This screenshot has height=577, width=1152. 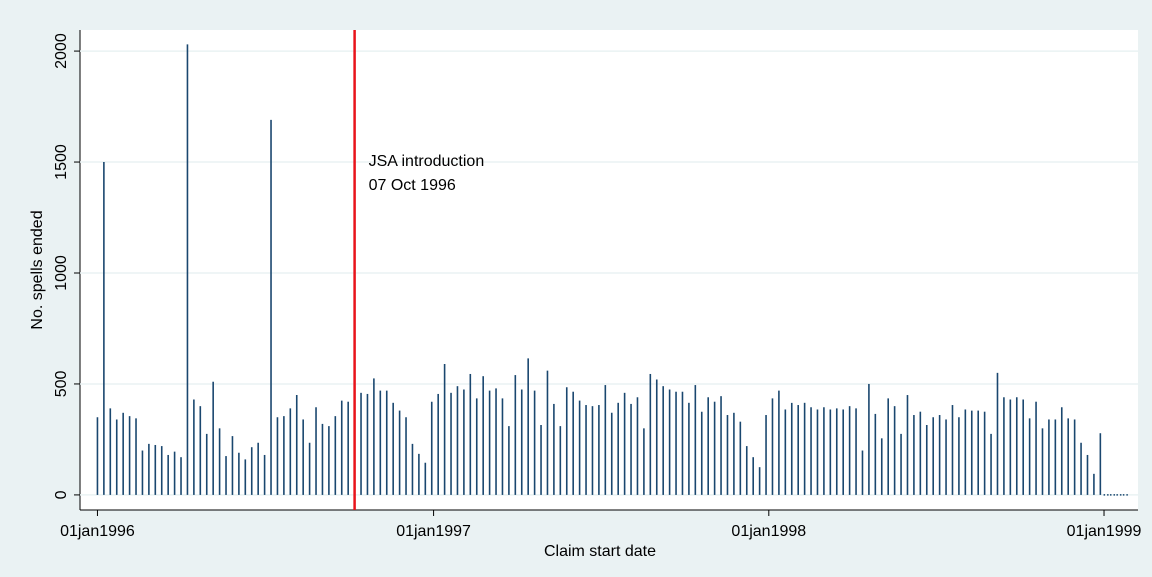 What do you see at coordinates (61, 162) in the screenshot?
I see `y-tick-label: 1500` at bounding box center [61, 162].